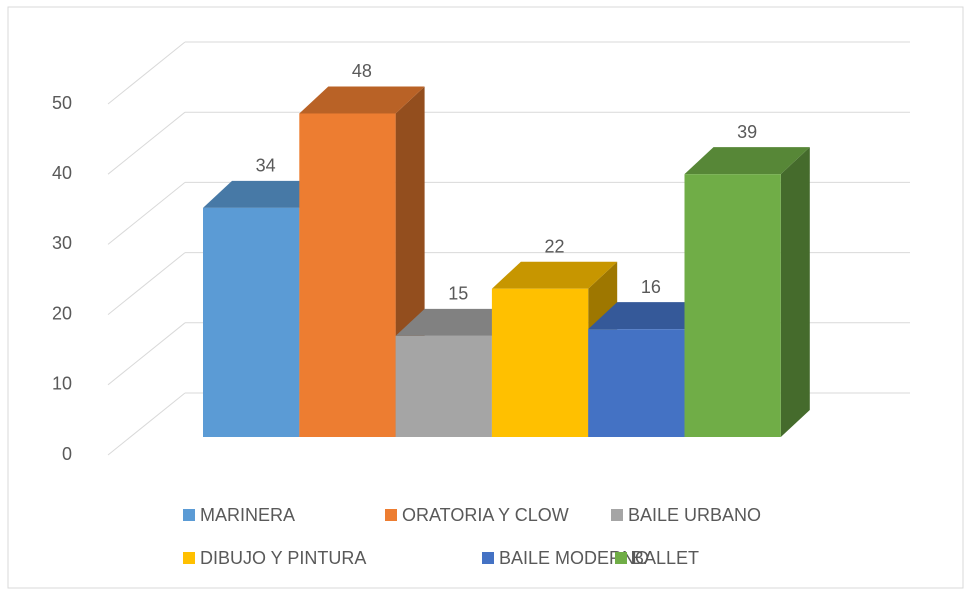 This screenshot has width=964, height=589. I want to click on legend-label: BALLET, so click(665, 558).